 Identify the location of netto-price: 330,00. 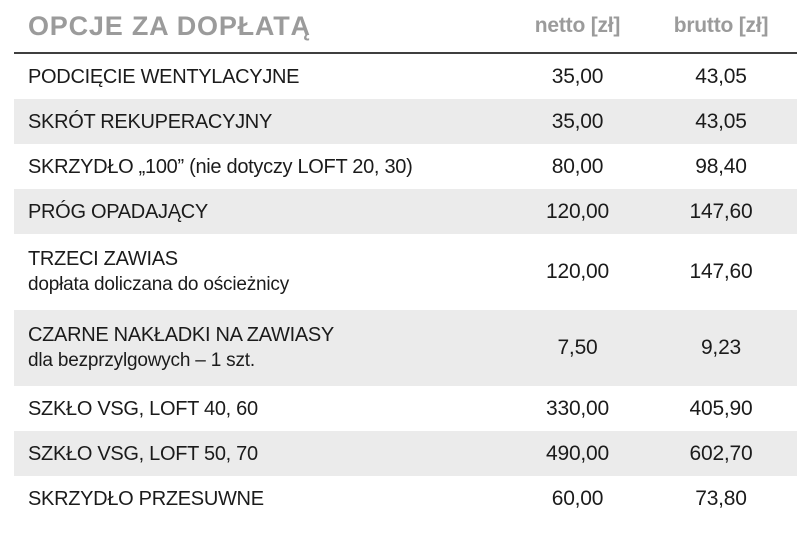
(577, 408).